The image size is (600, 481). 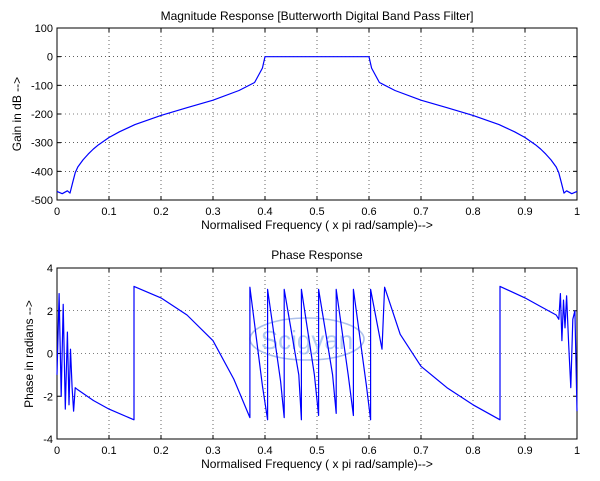 I want to click on magnitude-x-tick-label: 0.1, so click(x=108, y=212).